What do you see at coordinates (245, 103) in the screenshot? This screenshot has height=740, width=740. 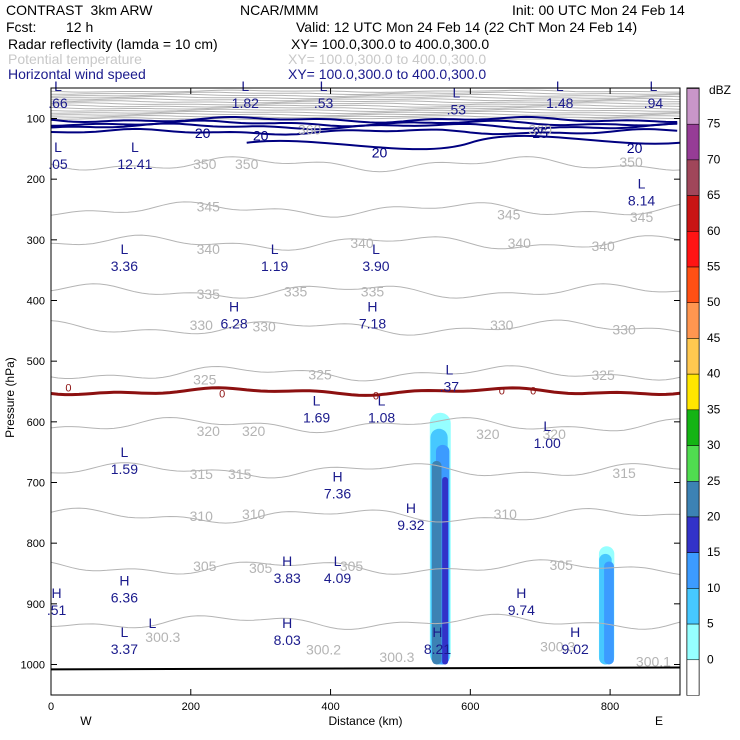 I see `extremum-2-value: 1.82` at bounding box center [245, 103].